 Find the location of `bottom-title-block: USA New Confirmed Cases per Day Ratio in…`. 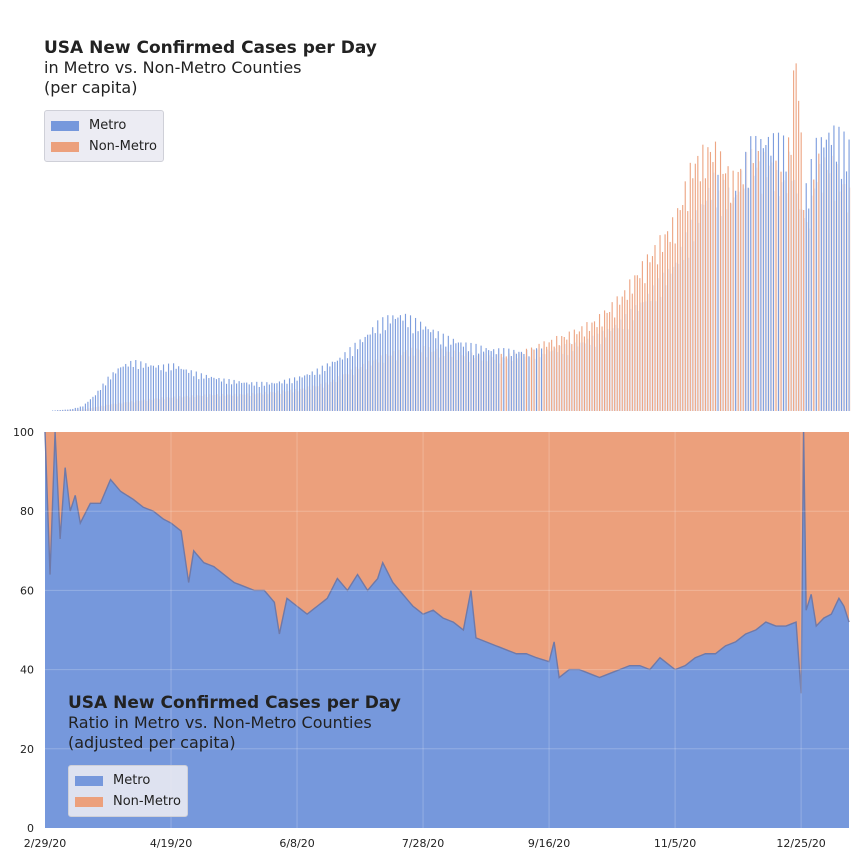

bottom-title-block: USA New Confirmed Cases per Day Ratio in… is located at coordinates (234, 723).